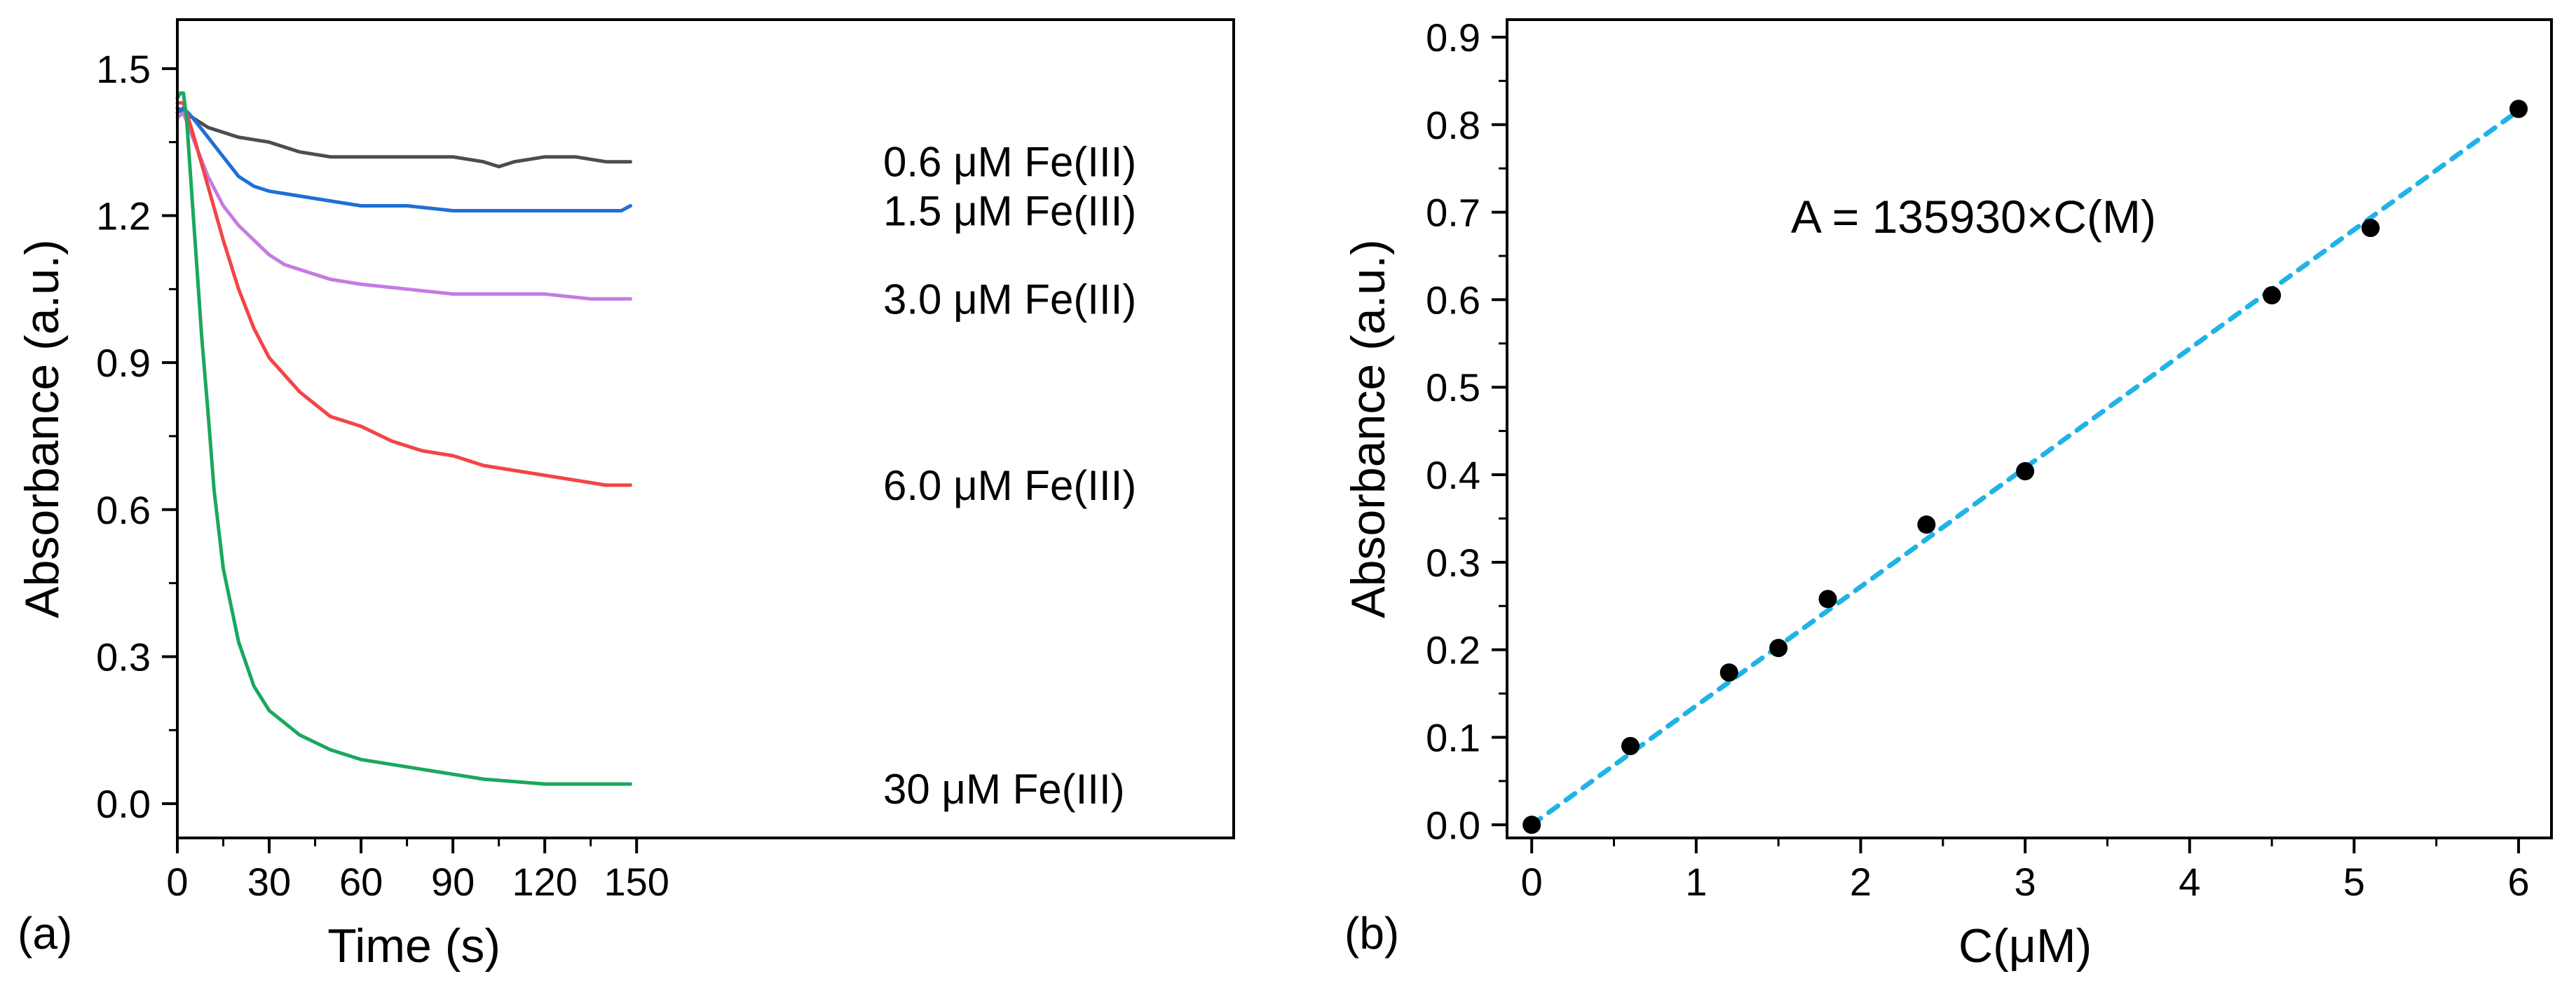 This screenshot has height=995, width=2576. I want to click on panel-b-y-tick-label: 0.2, so click(1453, 650).